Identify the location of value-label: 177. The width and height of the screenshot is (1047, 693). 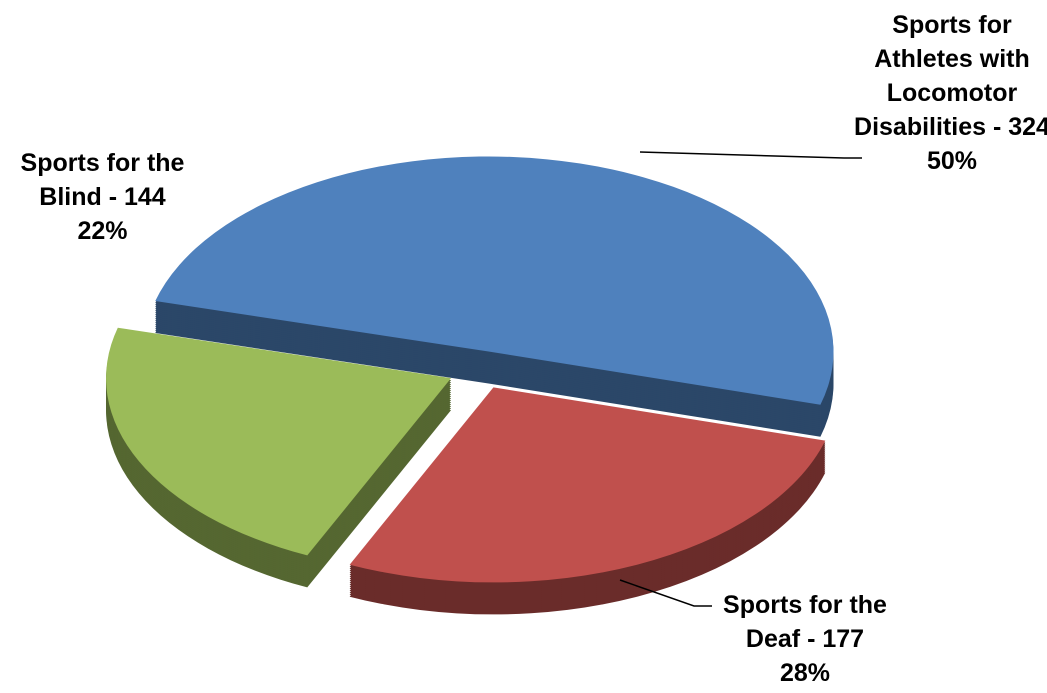
(843, 639).